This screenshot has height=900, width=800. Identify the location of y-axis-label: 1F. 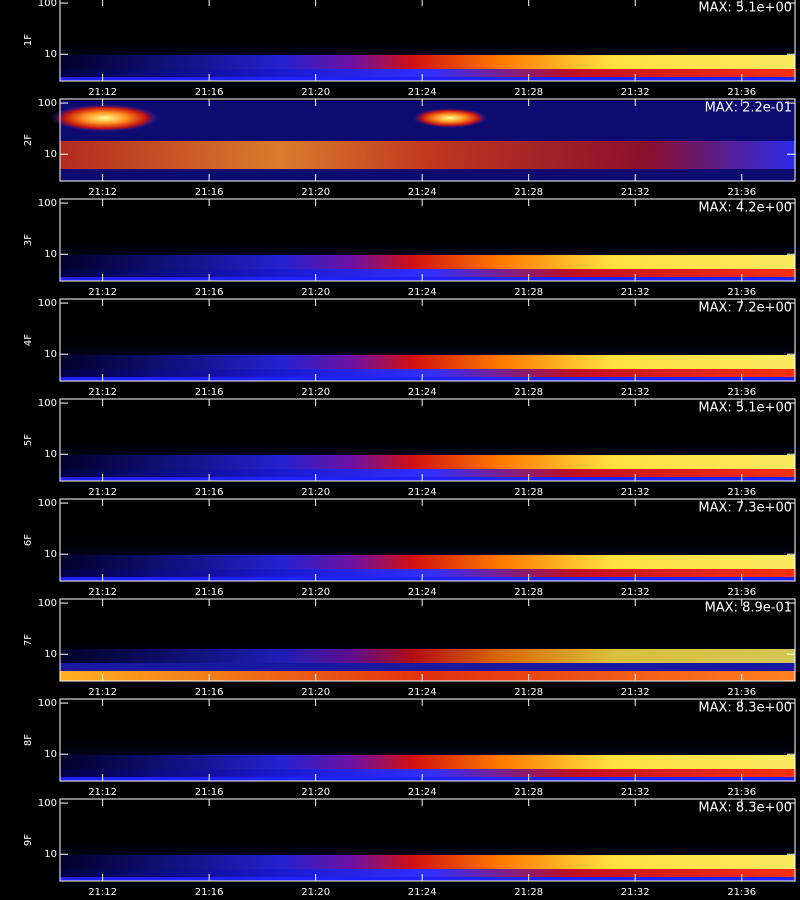
(28, 40).